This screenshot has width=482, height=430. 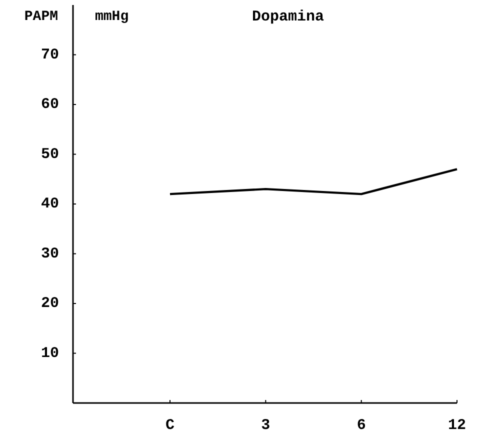 I want to click on y-tick-label: 20, so click(x=49, y=303).